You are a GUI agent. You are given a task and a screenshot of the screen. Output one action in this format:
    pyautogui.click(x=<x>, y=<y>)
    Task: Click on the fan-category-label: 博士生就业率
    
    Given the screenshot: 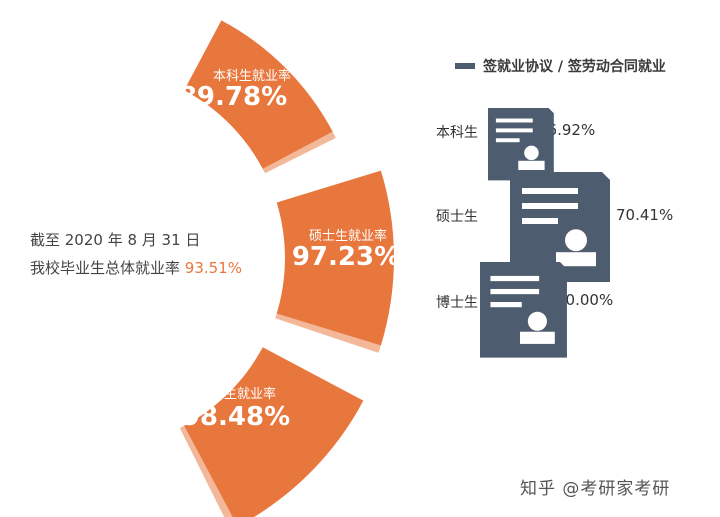 What is the action you would take?
    pyautogui.click(x=237, y=394)
    